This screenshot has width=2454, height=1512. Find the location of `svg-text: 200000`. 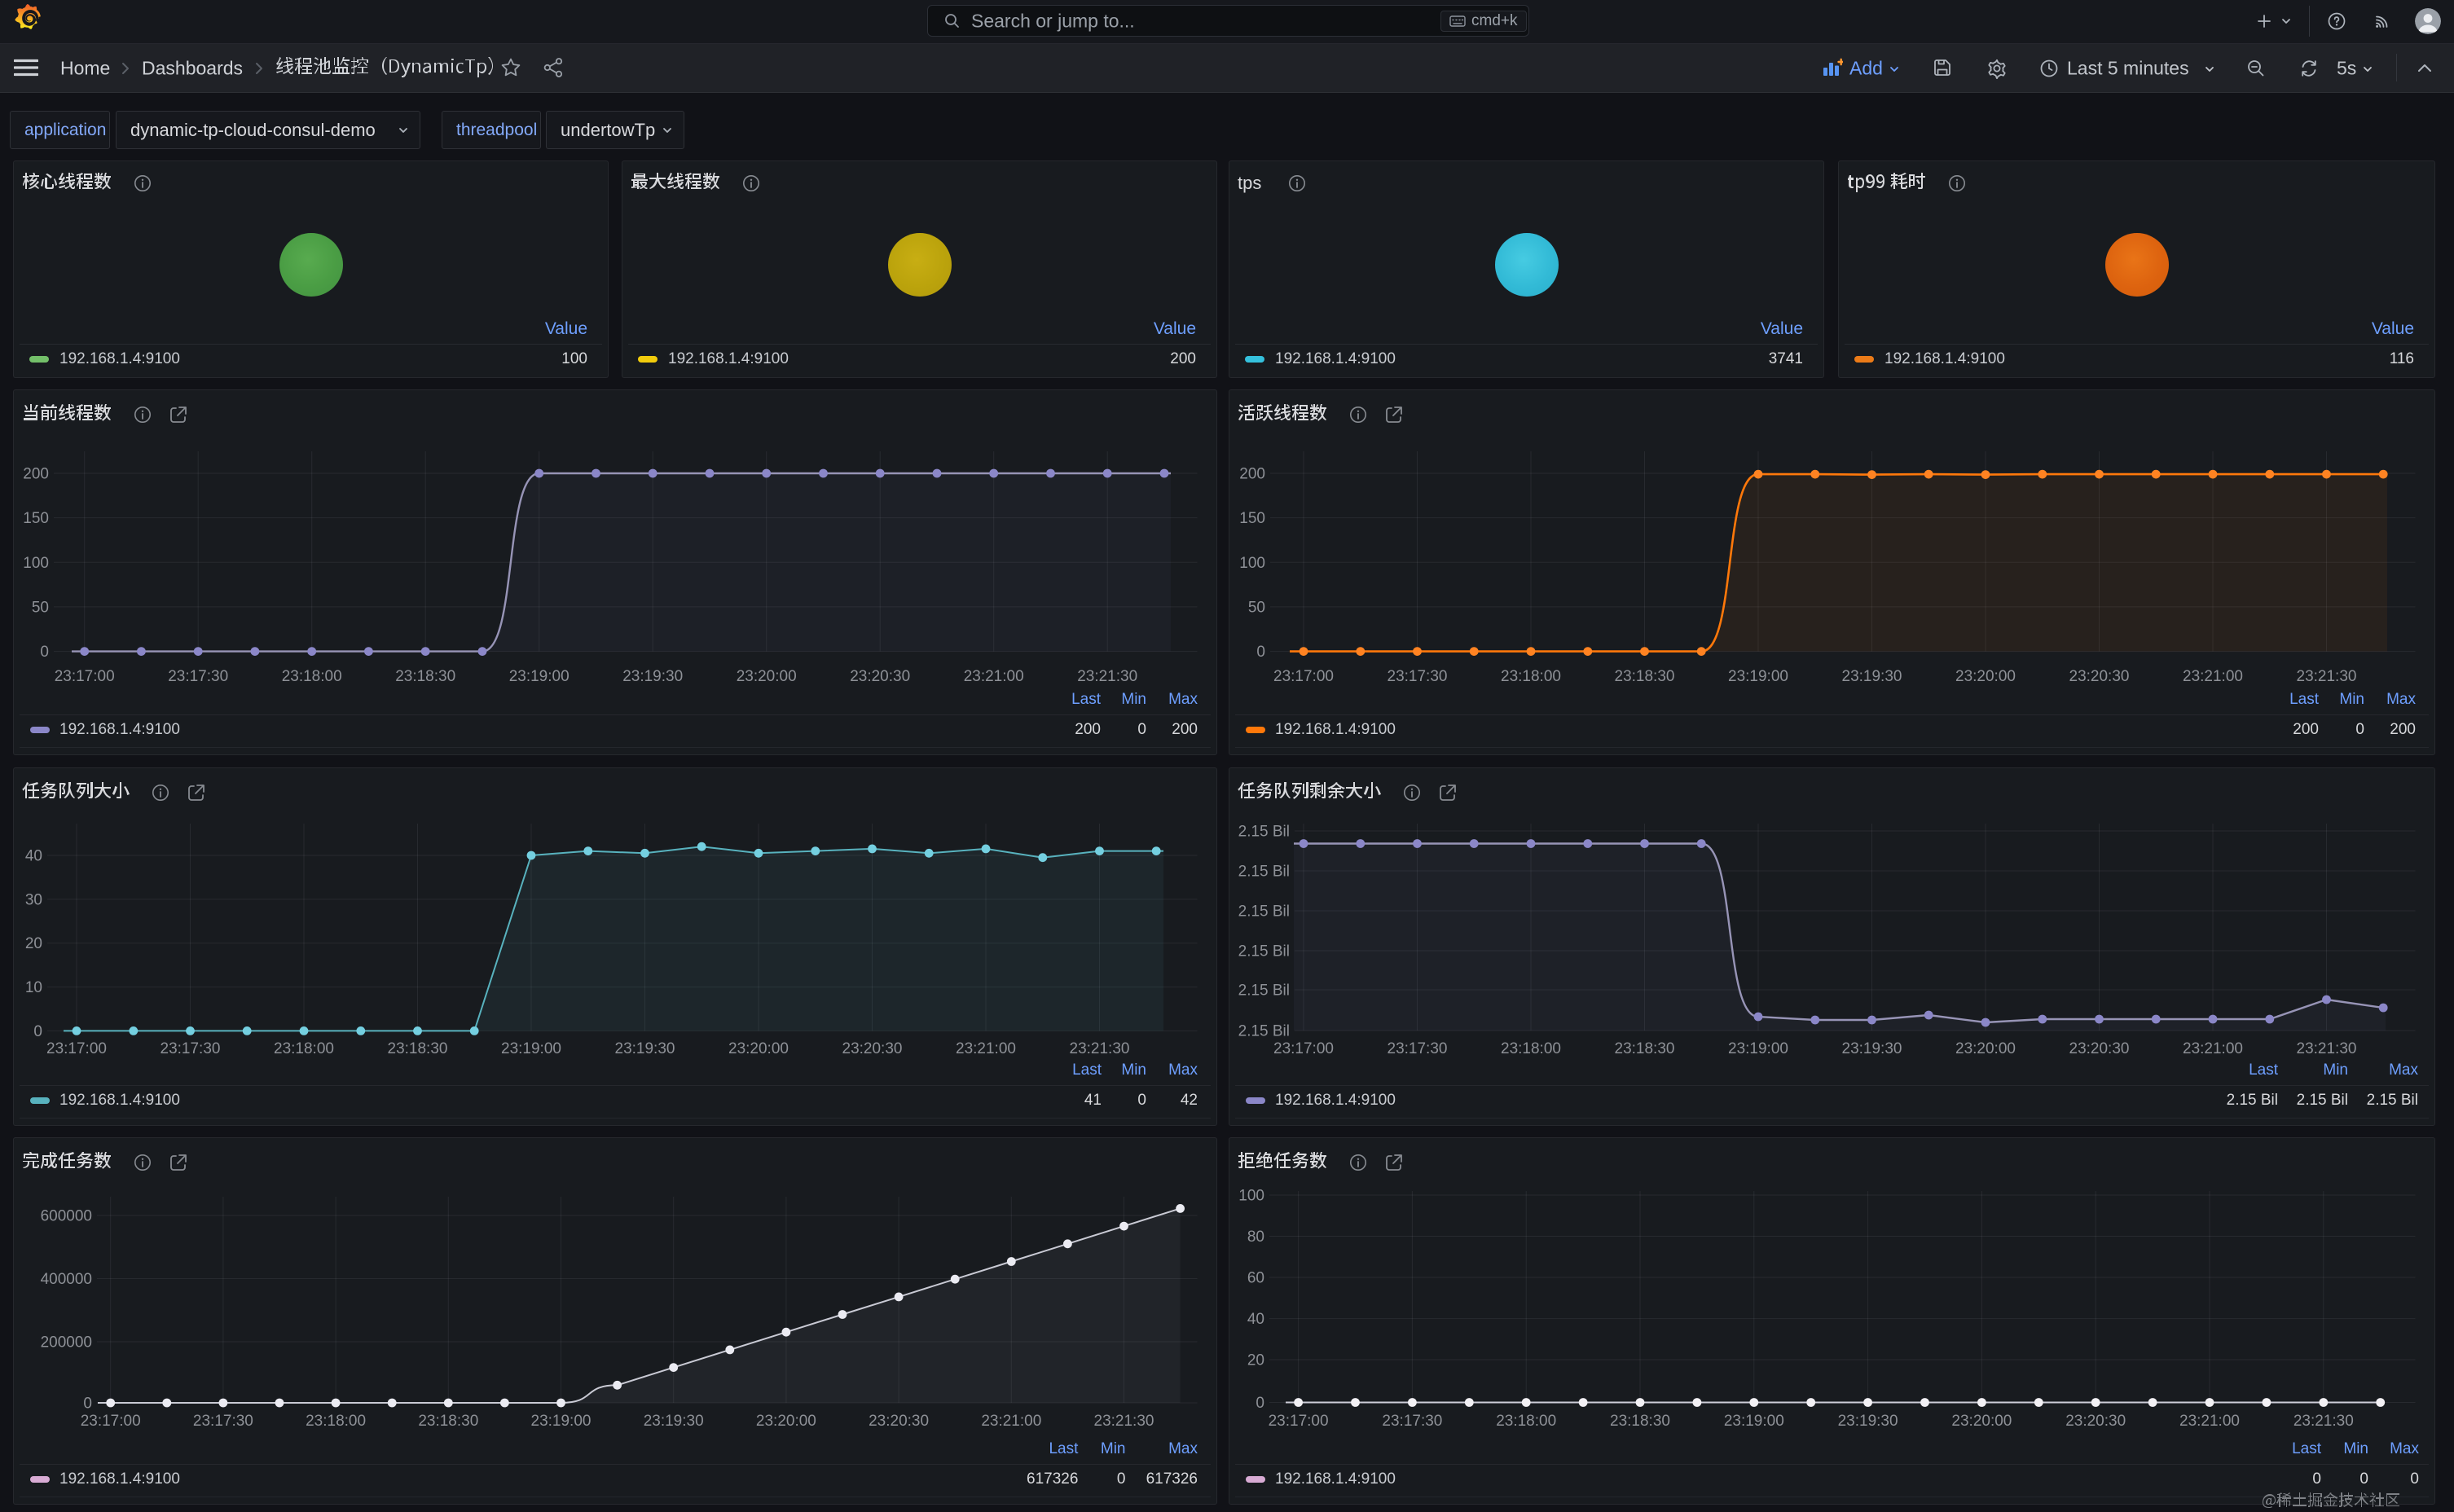

svg-text: 200000 is located at coordinates (66, 1343).